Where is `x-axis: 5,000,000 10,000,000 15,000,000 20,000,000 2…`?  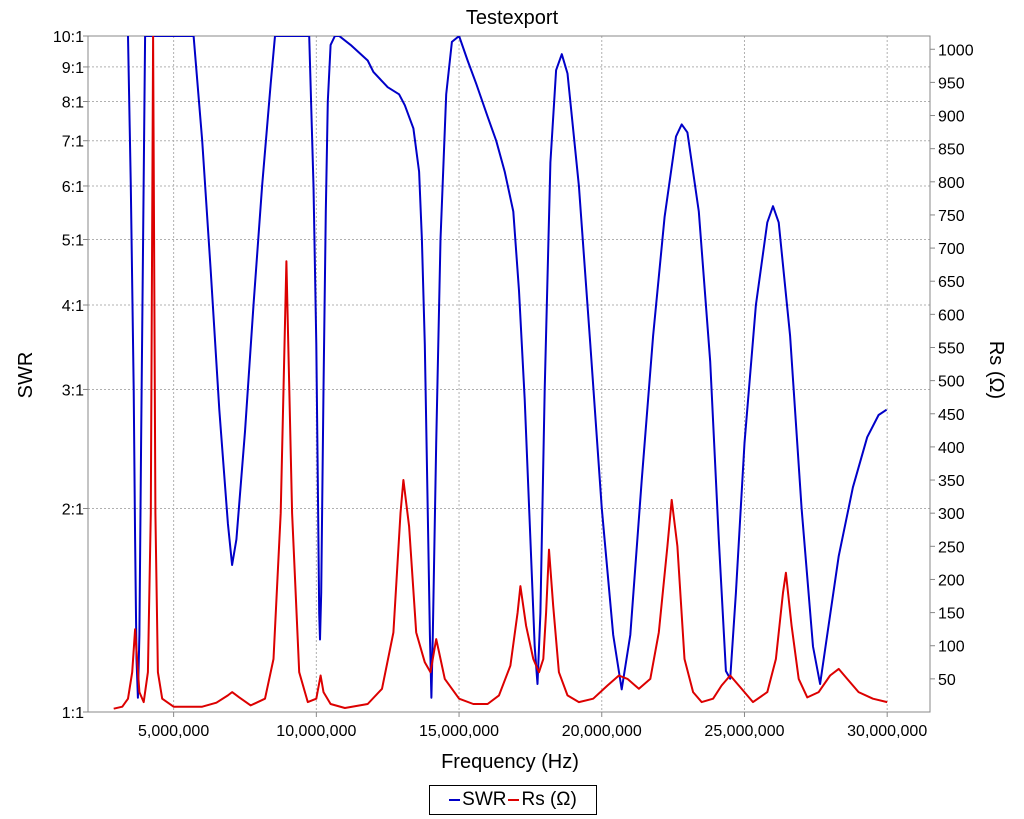 x-axis: 5,000,000 10,000,000 15,000,000 20,000,000 2… is located at coordinates (532, 726).